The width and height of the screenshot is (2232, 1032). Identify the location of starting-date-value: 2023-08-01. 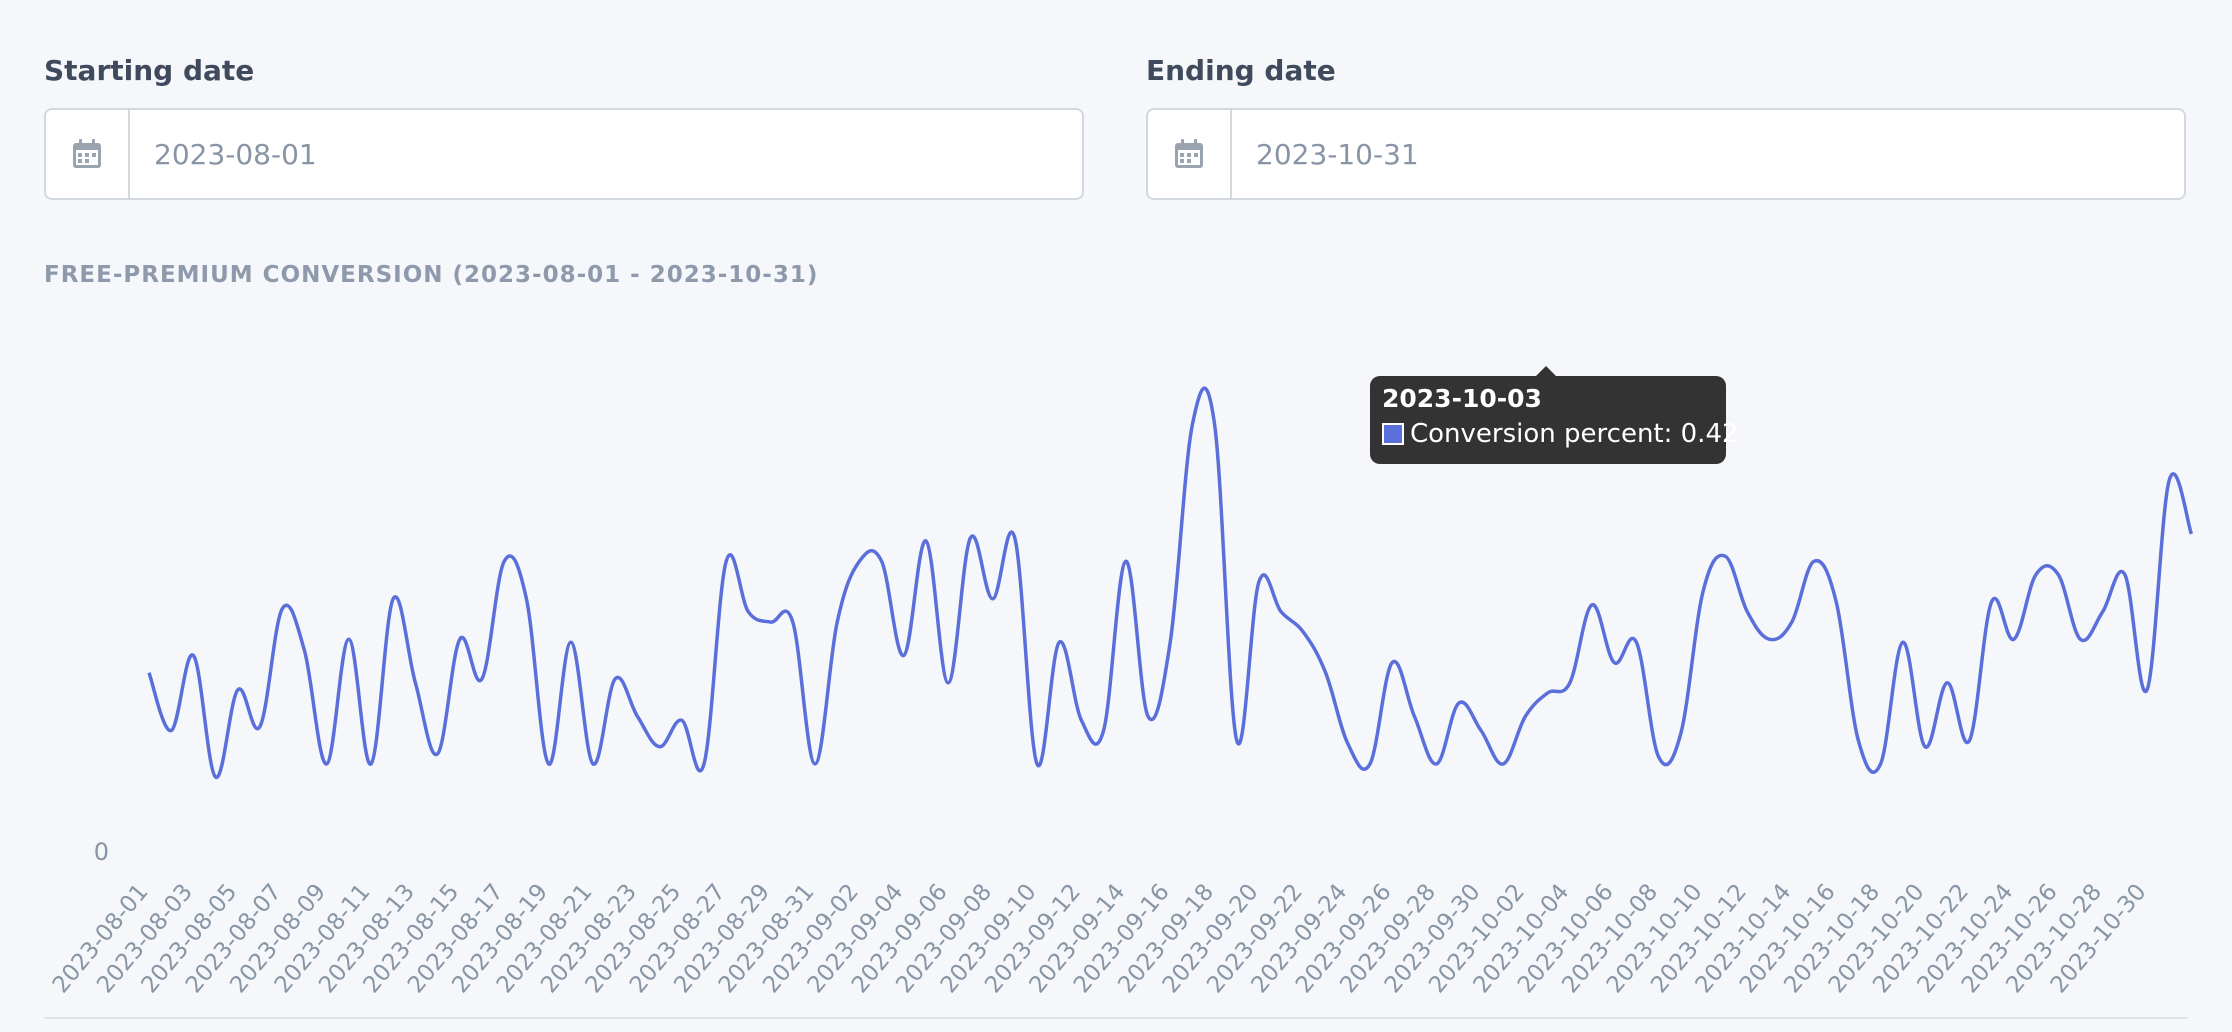
(235, 154).